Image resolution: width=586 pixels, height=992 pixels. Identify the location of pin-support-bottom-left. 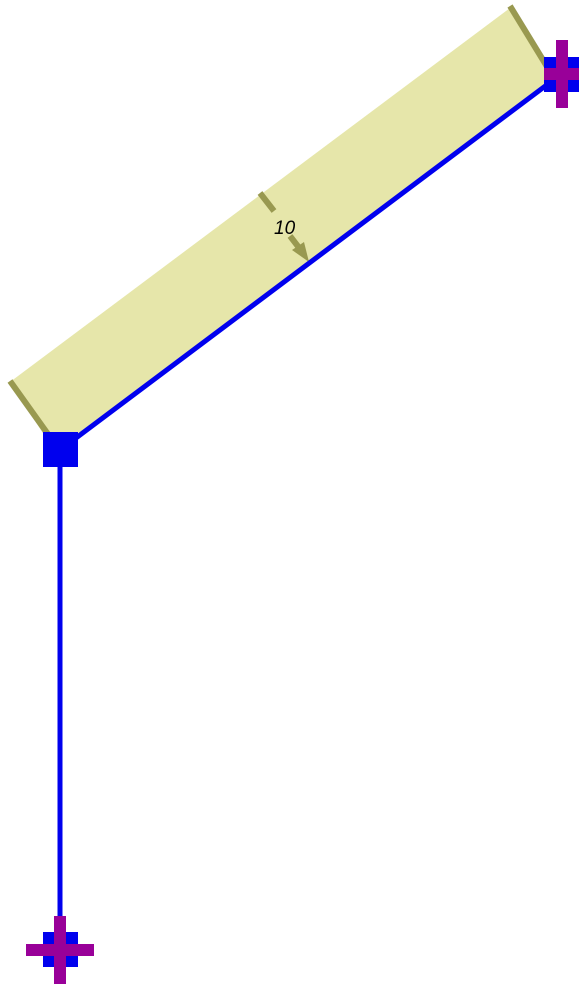
(60, 950).